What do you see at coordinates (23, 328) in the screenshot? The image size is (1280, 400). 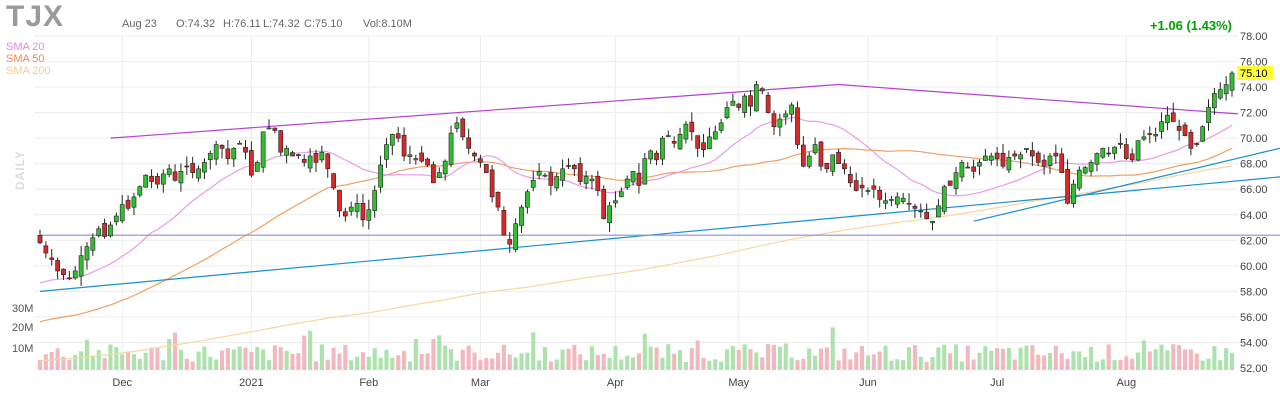 I see `volume-axis-20m: 20M` at bounding box center [23, 328].